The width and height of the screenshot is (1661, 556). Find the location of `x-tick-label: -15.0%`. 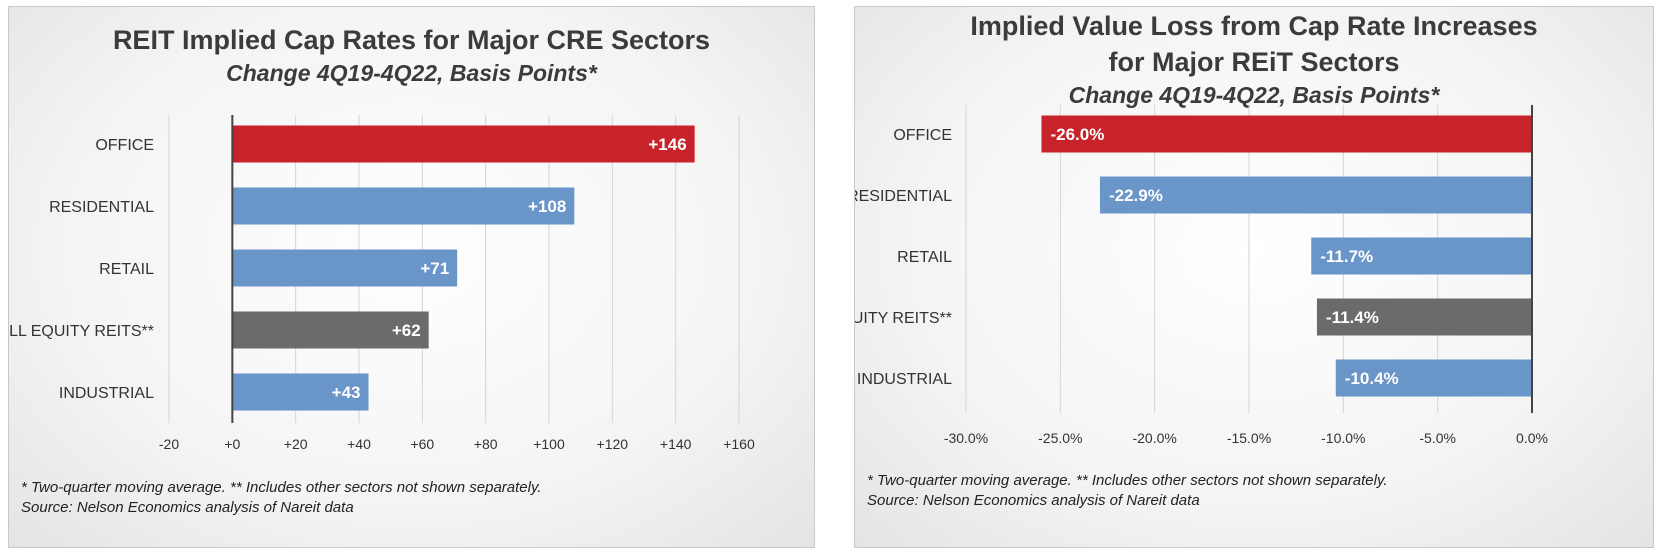

x-tick-label: -15.0% is located at coordinates (1249, 438).